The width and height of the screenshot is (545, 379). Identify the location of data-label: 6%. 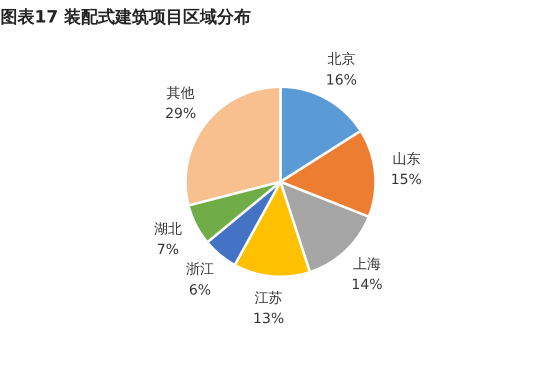
(200, 290).